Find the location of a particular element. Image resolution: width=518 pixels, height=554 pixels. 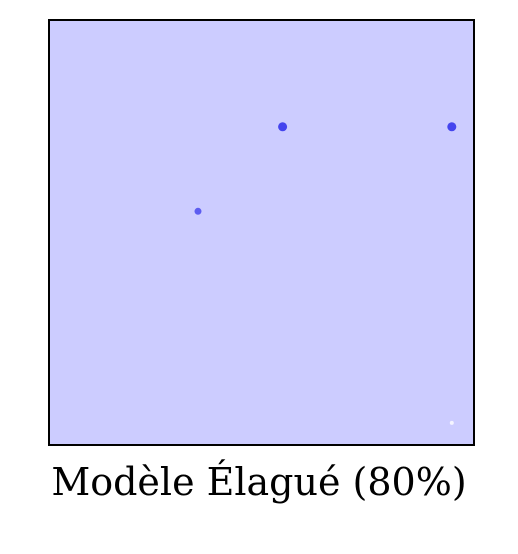

chart-title: Modèle Élagué (80%) is located at coordinates (259, 482).